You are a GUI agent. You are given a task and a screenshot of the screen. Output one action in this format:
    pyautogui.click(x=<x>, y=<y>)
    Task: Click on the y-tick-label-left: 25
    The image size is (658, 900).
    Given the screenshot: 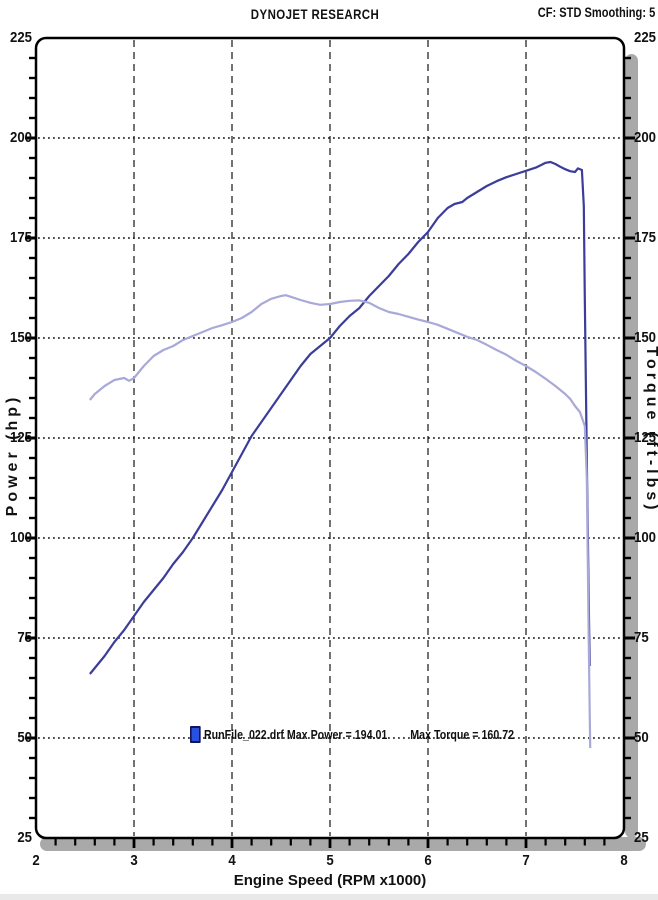 What is the action you would take?
    pyautogui.click(x=24, y=837)
    